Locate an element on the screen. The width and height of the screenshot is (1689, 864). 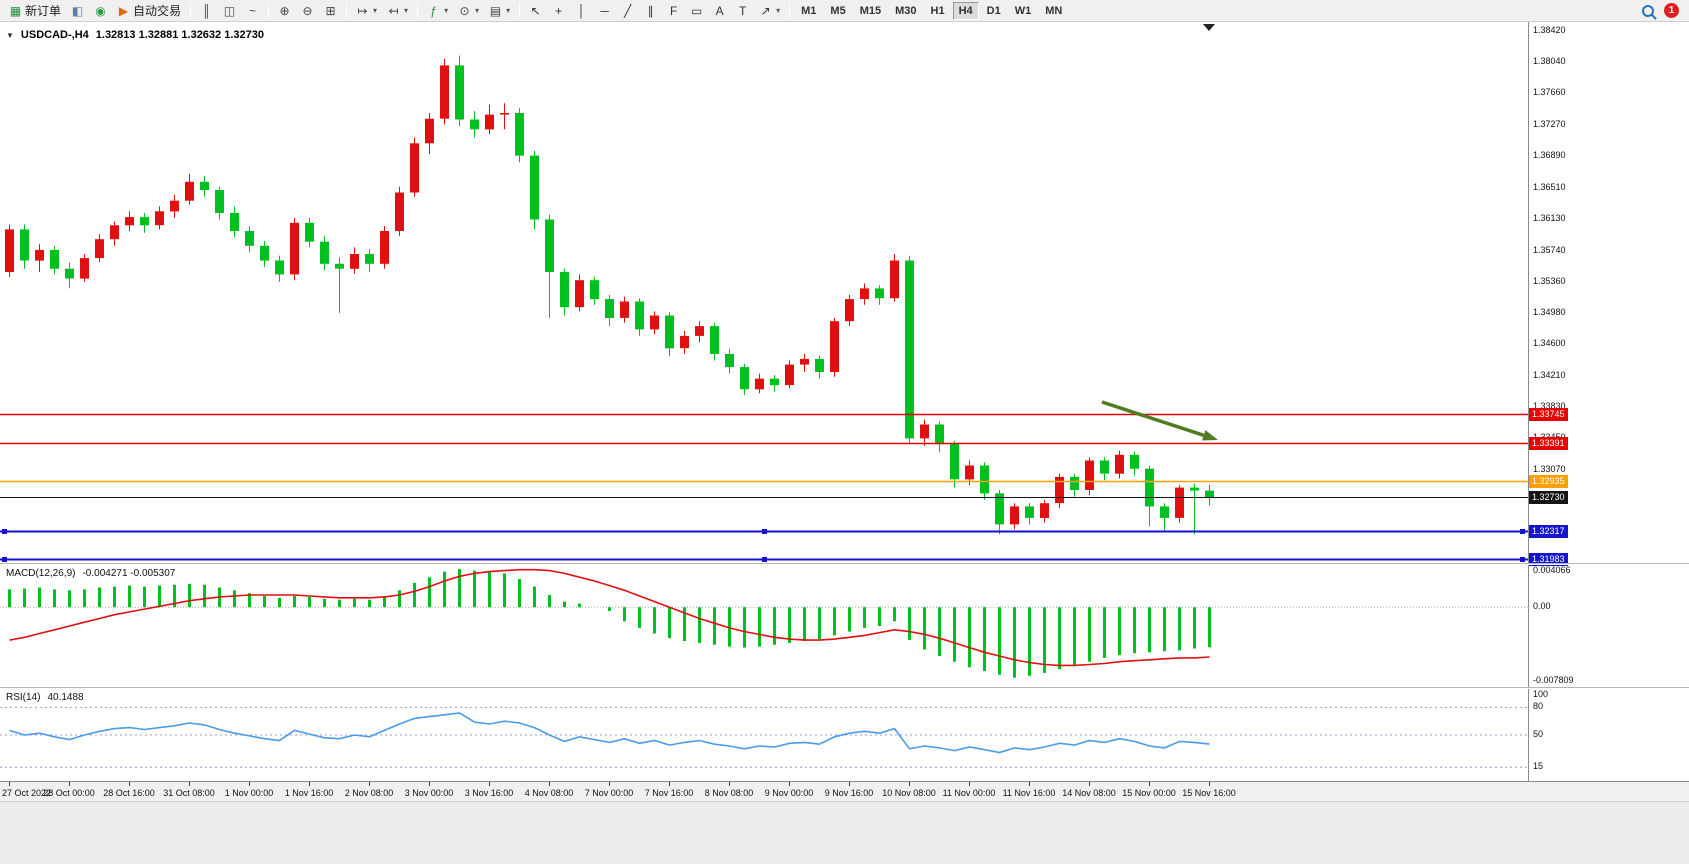
tile-windows-button: ⊞ is located at coordinates (330, 11).